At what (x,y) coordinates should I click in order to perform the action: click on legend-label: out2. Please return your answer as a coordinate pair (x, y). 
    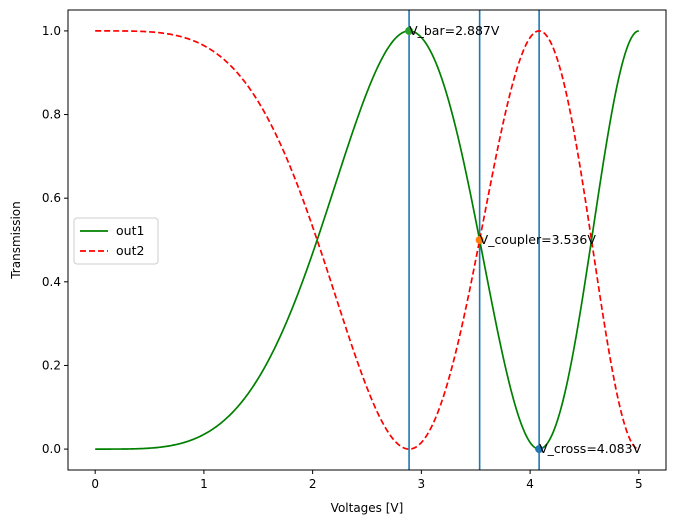
    Looking at the image, I should click on (130, 250).